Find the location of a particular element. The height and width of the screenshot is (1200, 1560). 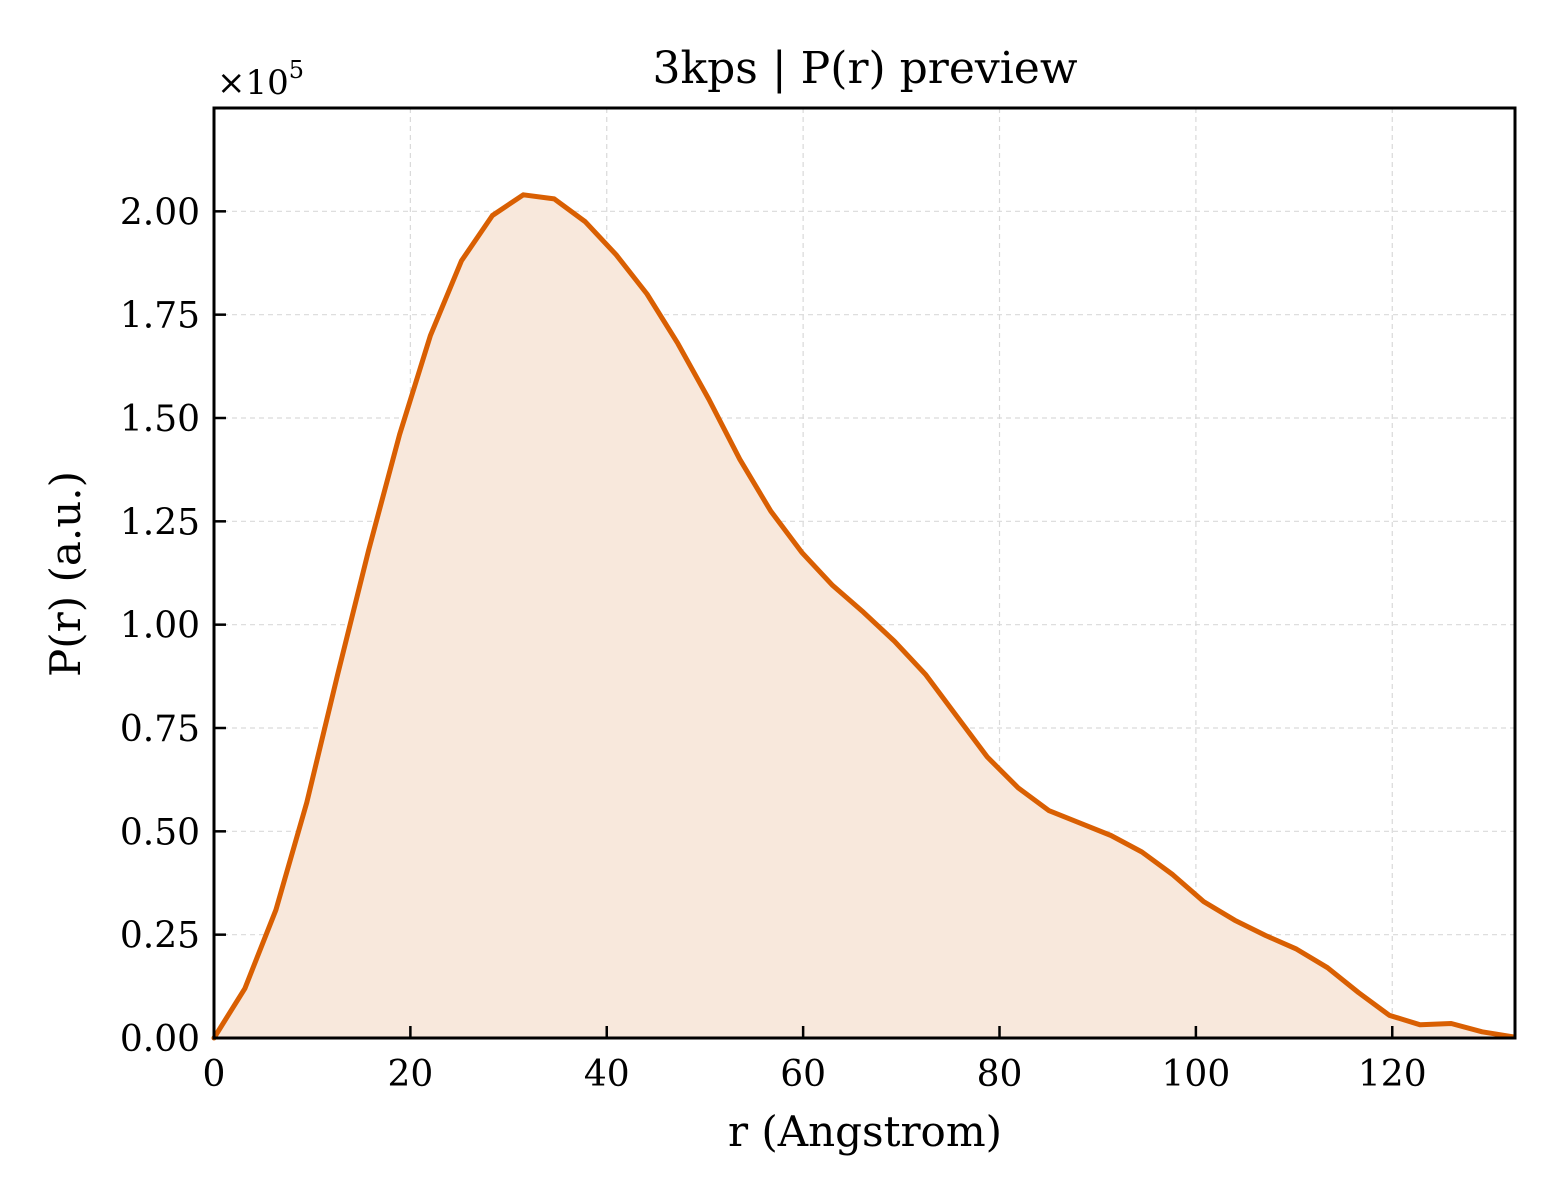

x-tick-label: 60 is located at coordinates (803, 1074).